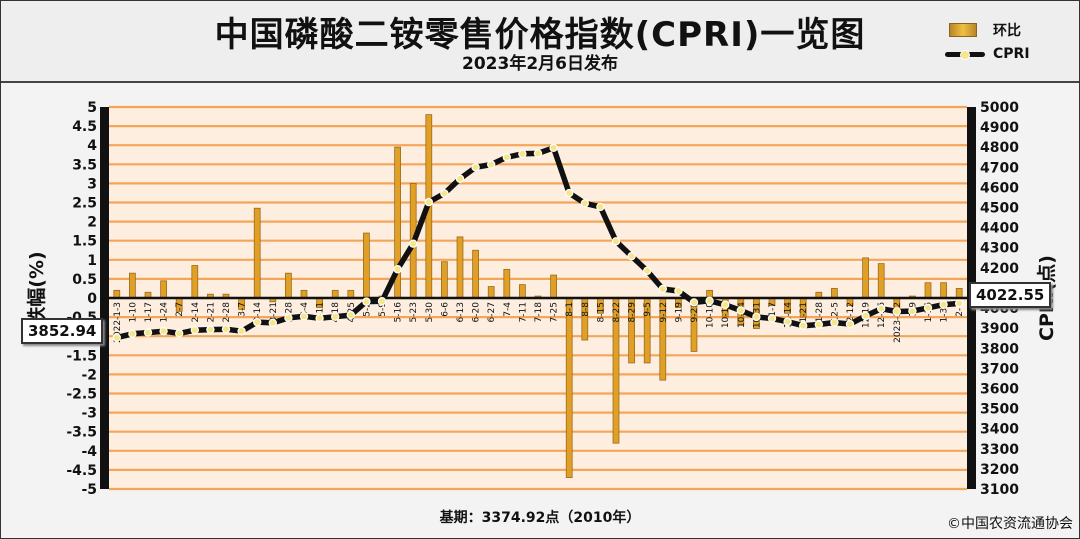 The width and height of the screenshot is (1080, 539). I want to click on x-tick-label: 9-26, so click(695, 312).